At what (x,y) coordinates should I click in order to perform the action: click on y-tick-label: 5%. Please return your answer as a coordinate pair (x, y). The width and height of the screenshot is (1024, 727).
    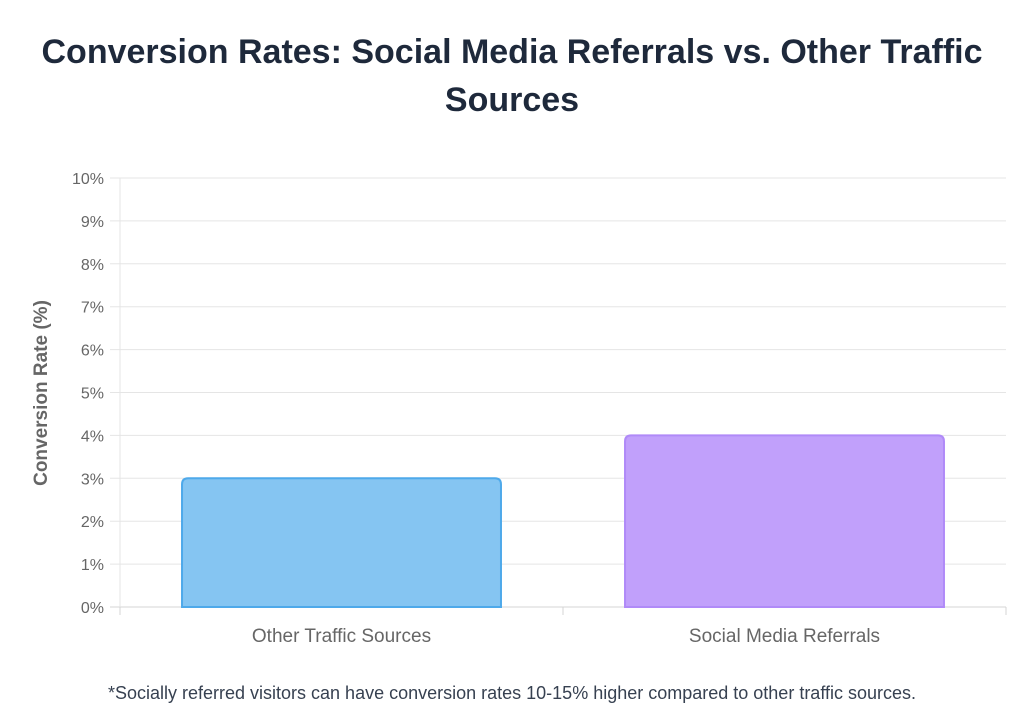
    Looking at the image, I should click on (92, 394).